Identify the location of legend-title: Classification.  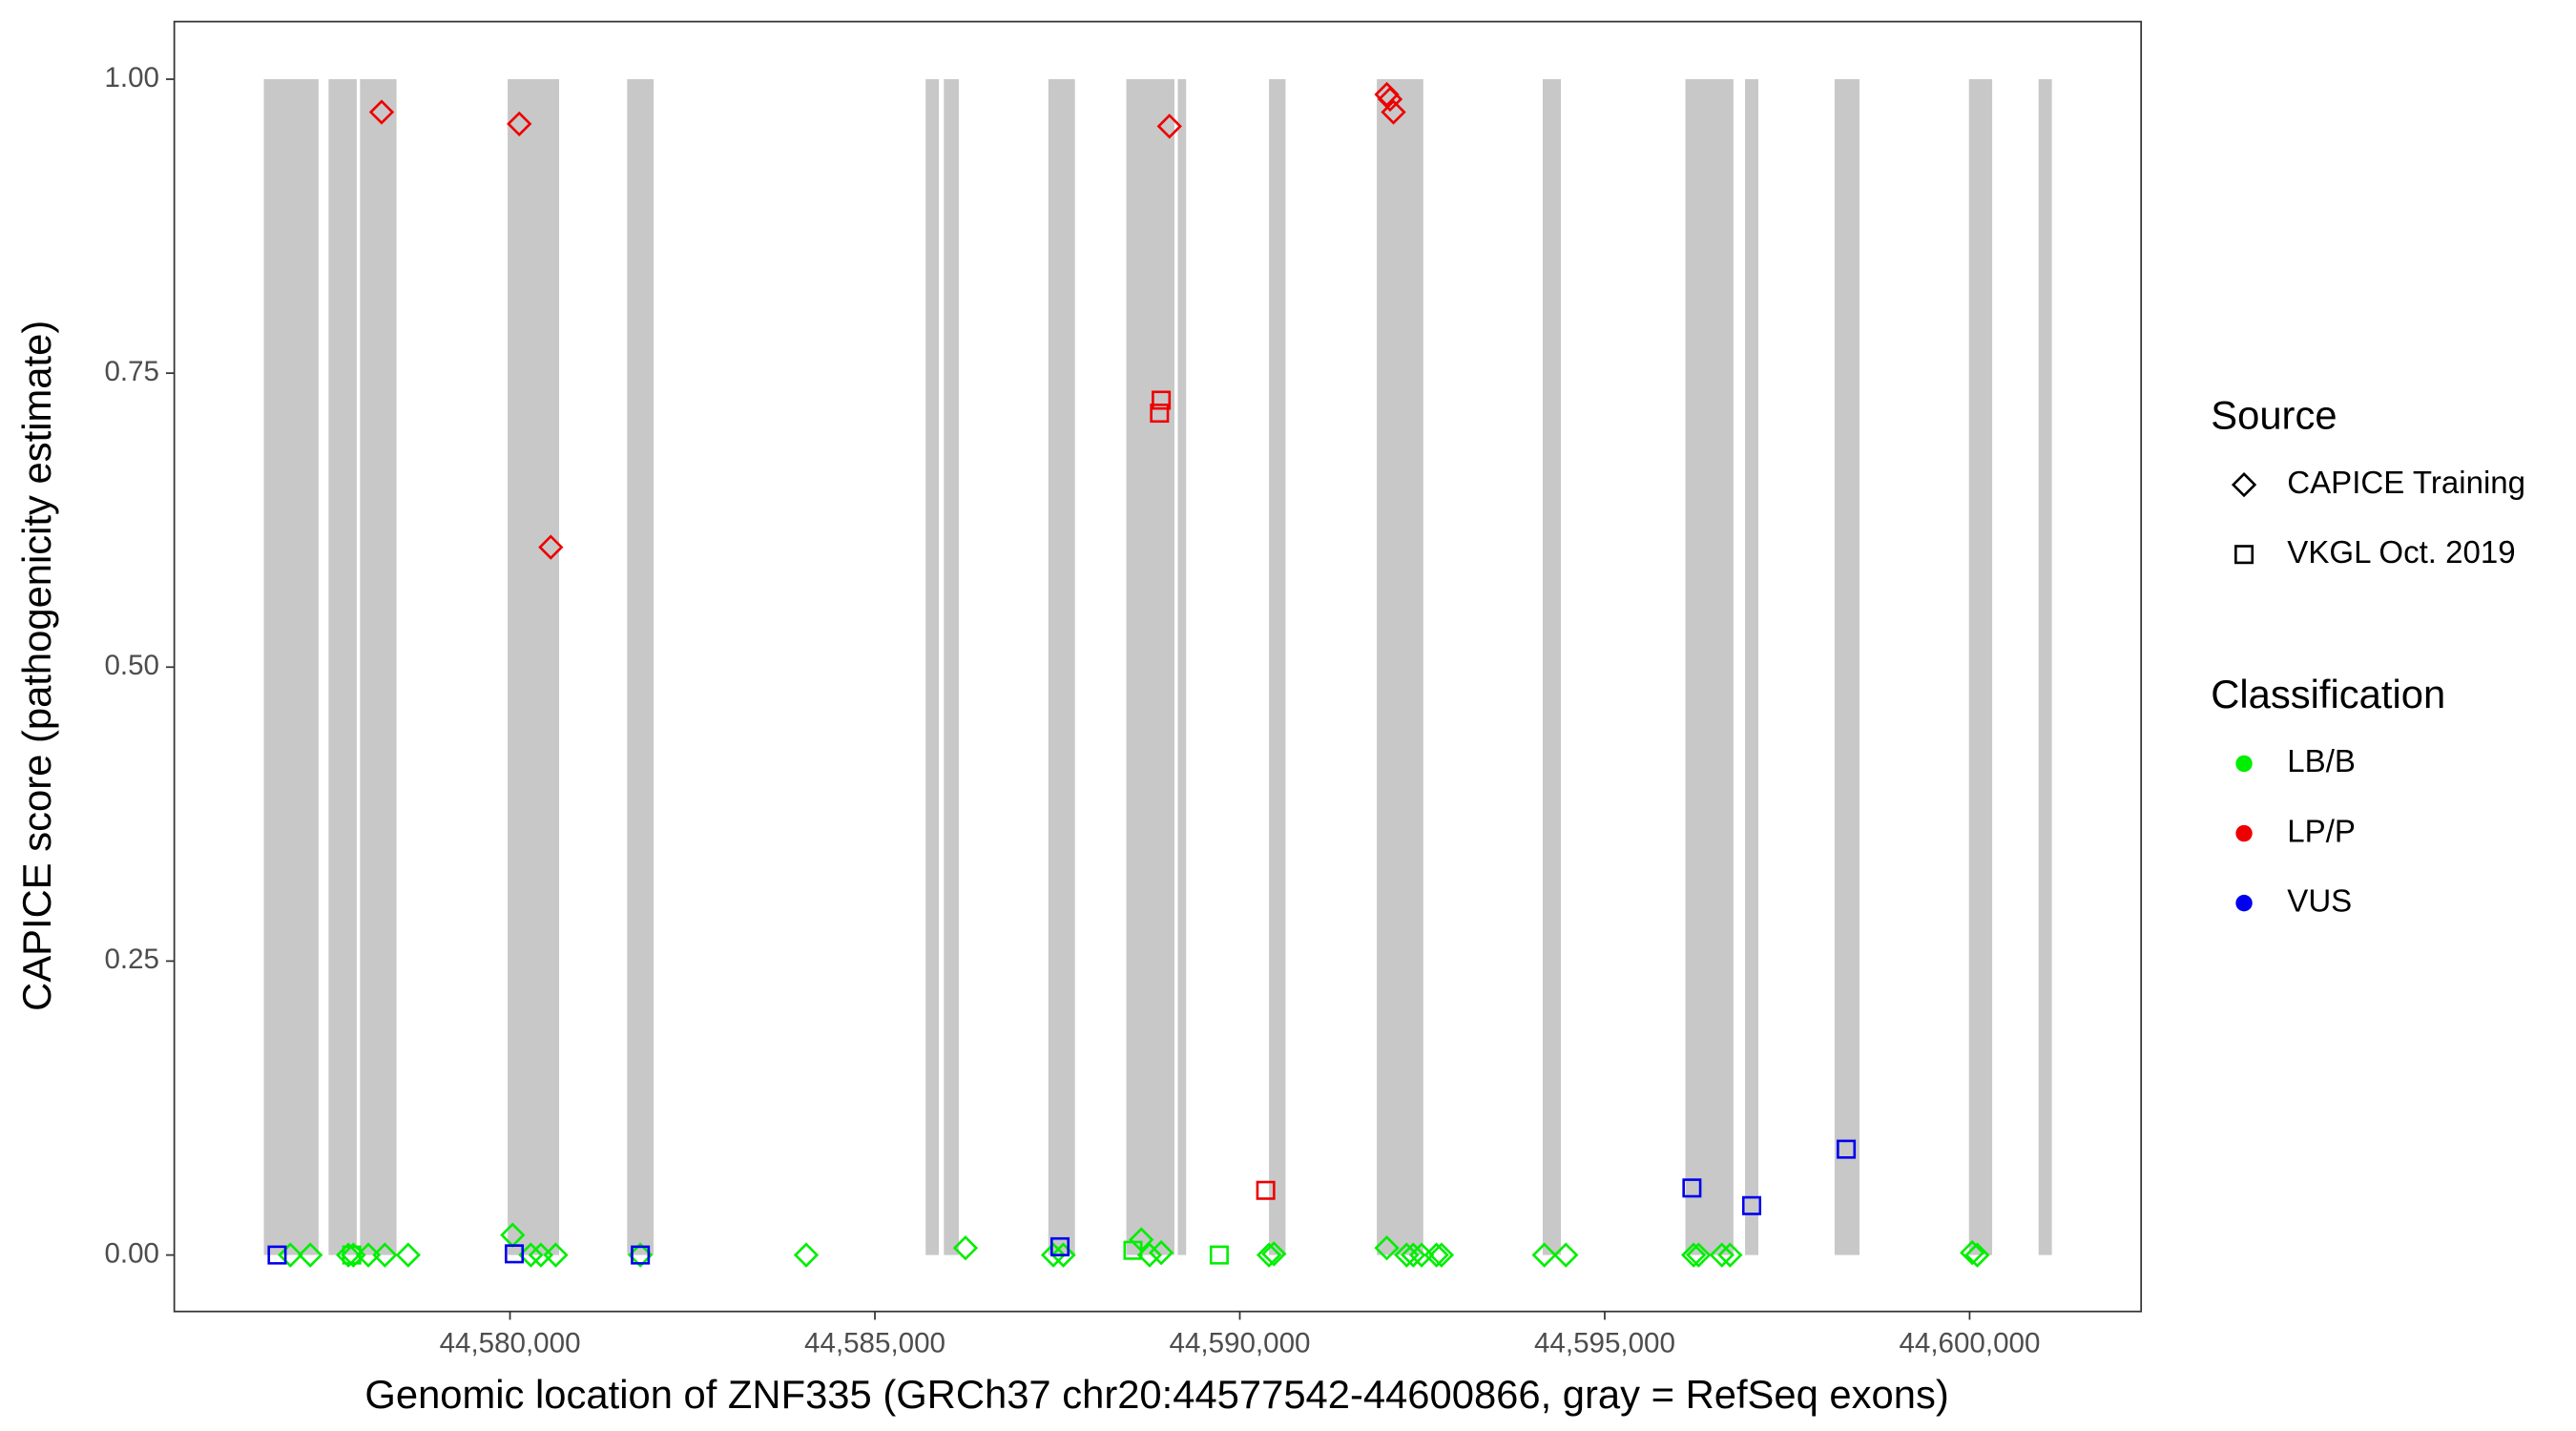
(2328, 694).